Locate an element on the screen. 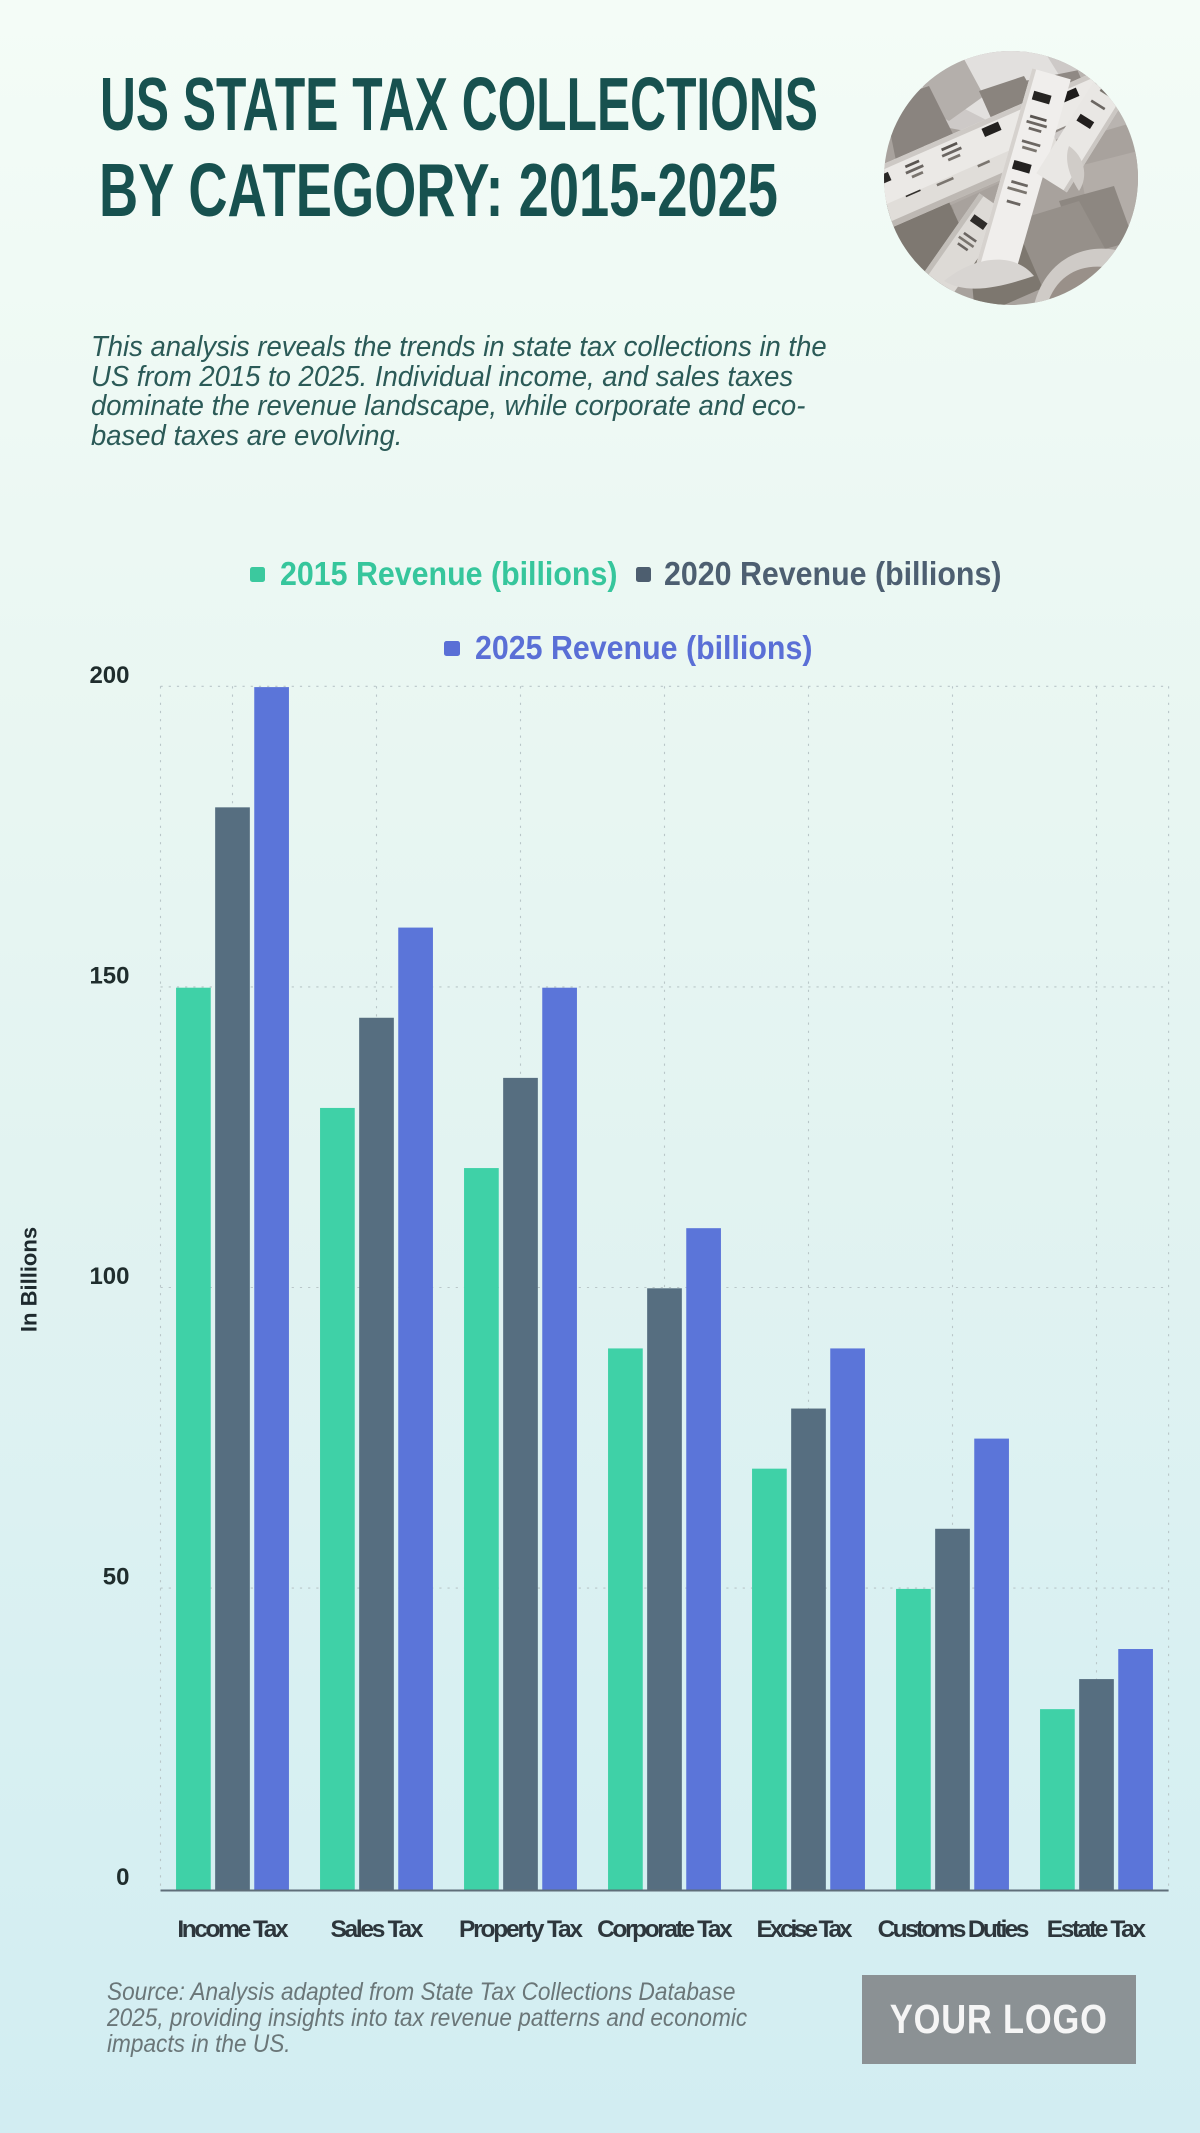 This screenshot has height=2133, width=1200. svg-text: 50 is located at coordinates (116, 1577).